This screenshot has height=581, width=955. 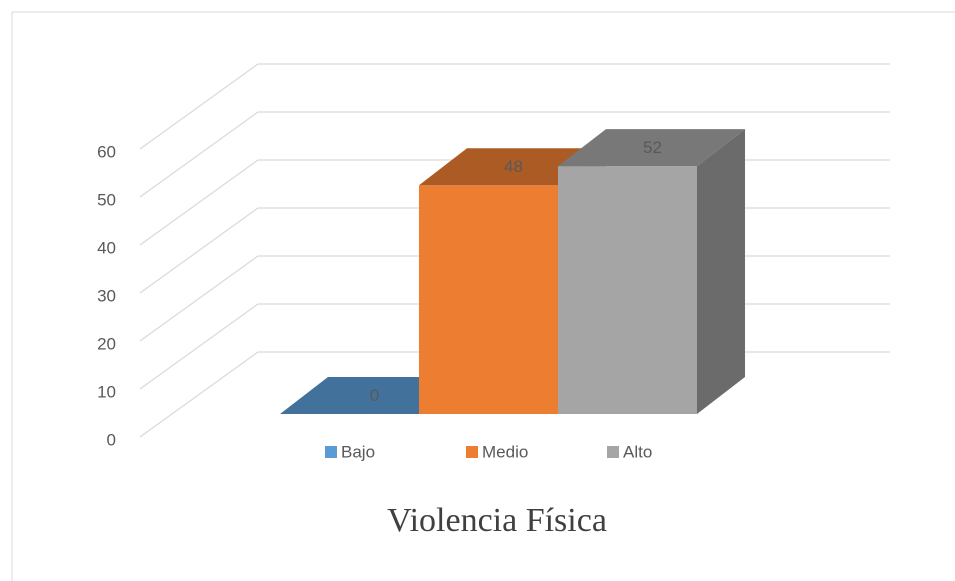 I want to click on bar-side, so click(x=721, y=271).